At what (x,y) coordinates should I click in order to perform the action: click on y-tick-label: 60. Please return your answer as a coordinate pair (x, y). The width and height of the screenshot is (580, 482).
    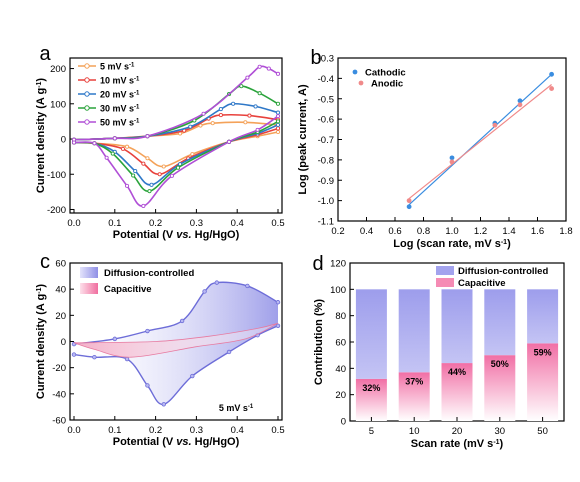
    Looking at the image, I should click on (60, 264).